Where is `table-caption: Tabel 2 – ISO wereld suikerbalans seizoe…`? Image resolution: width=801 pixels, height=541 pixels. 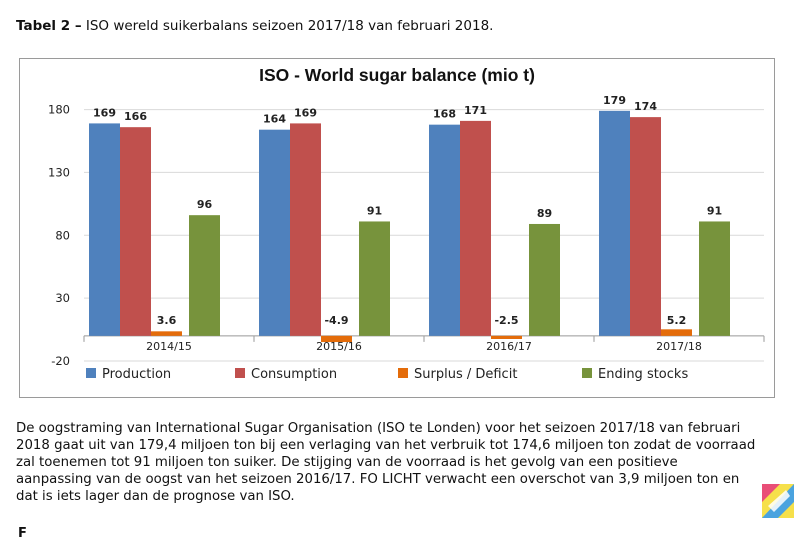
table-caption: Tabel 2 – ISO wereld suikerbalans seizoe… is located at coordinates (254, 26).